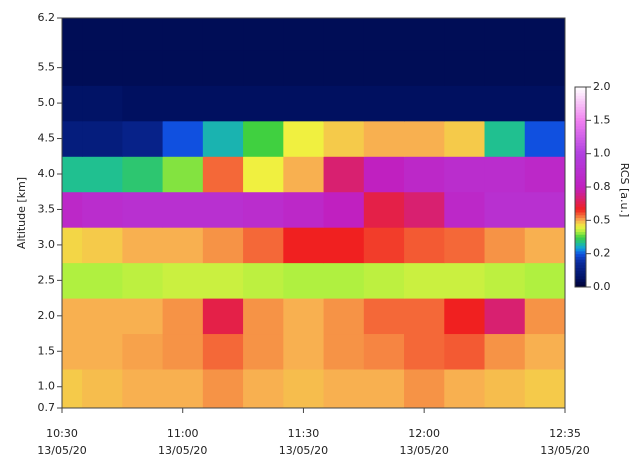 This screenshot has height=470, width=638. I want to click on colorbar-tick-label: 1.5, so click(602, 119).